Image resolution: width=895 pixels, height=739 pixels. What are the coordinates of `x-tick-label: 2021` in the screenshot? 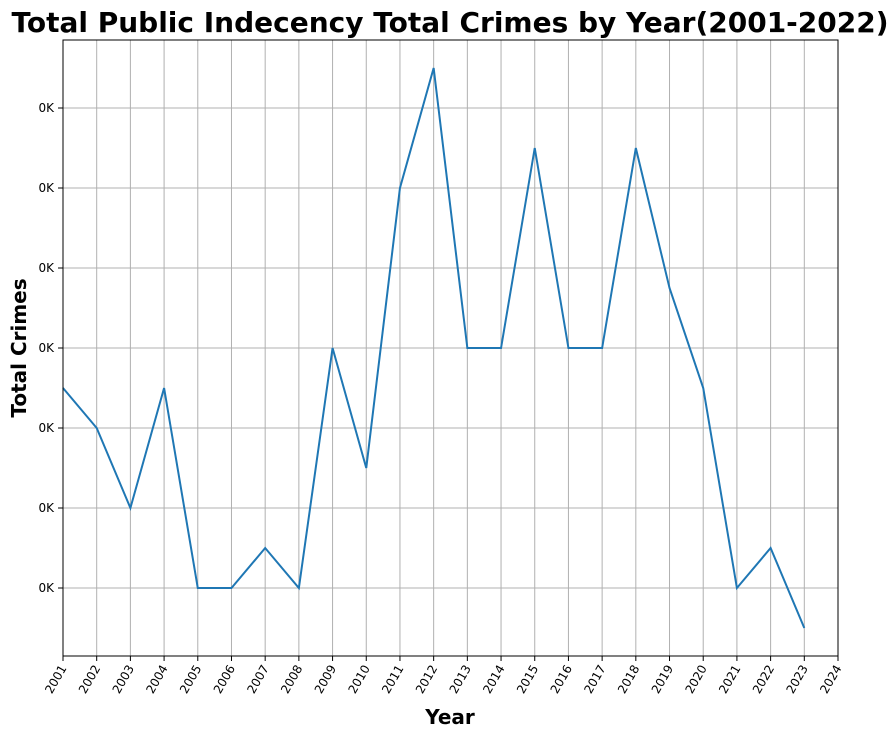 It's located at (729, 679).